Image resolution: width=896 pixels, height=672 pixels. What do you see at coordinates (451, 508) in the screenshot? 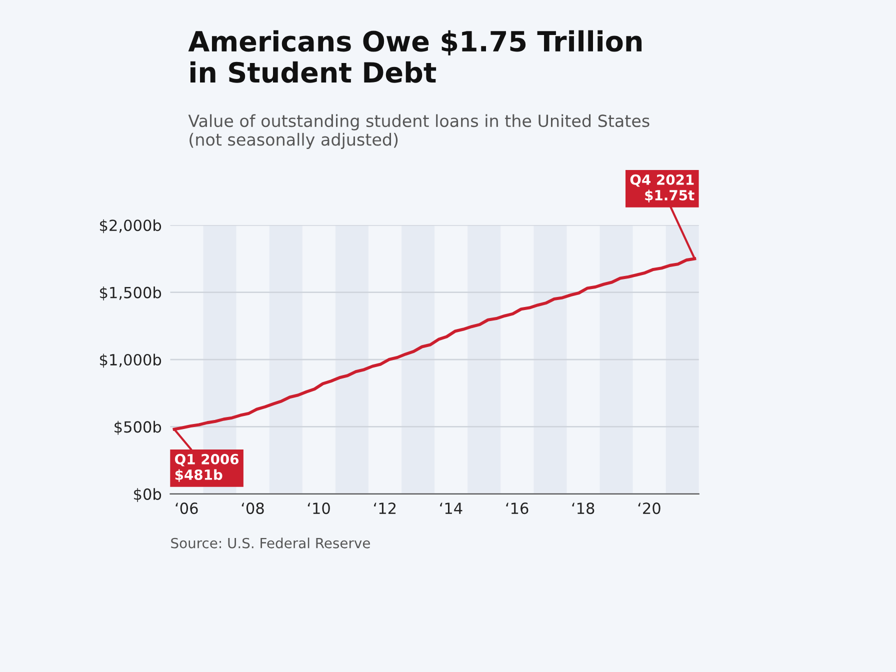
I see `x-tick-label: ‘14` at bounding box center [451, 508].